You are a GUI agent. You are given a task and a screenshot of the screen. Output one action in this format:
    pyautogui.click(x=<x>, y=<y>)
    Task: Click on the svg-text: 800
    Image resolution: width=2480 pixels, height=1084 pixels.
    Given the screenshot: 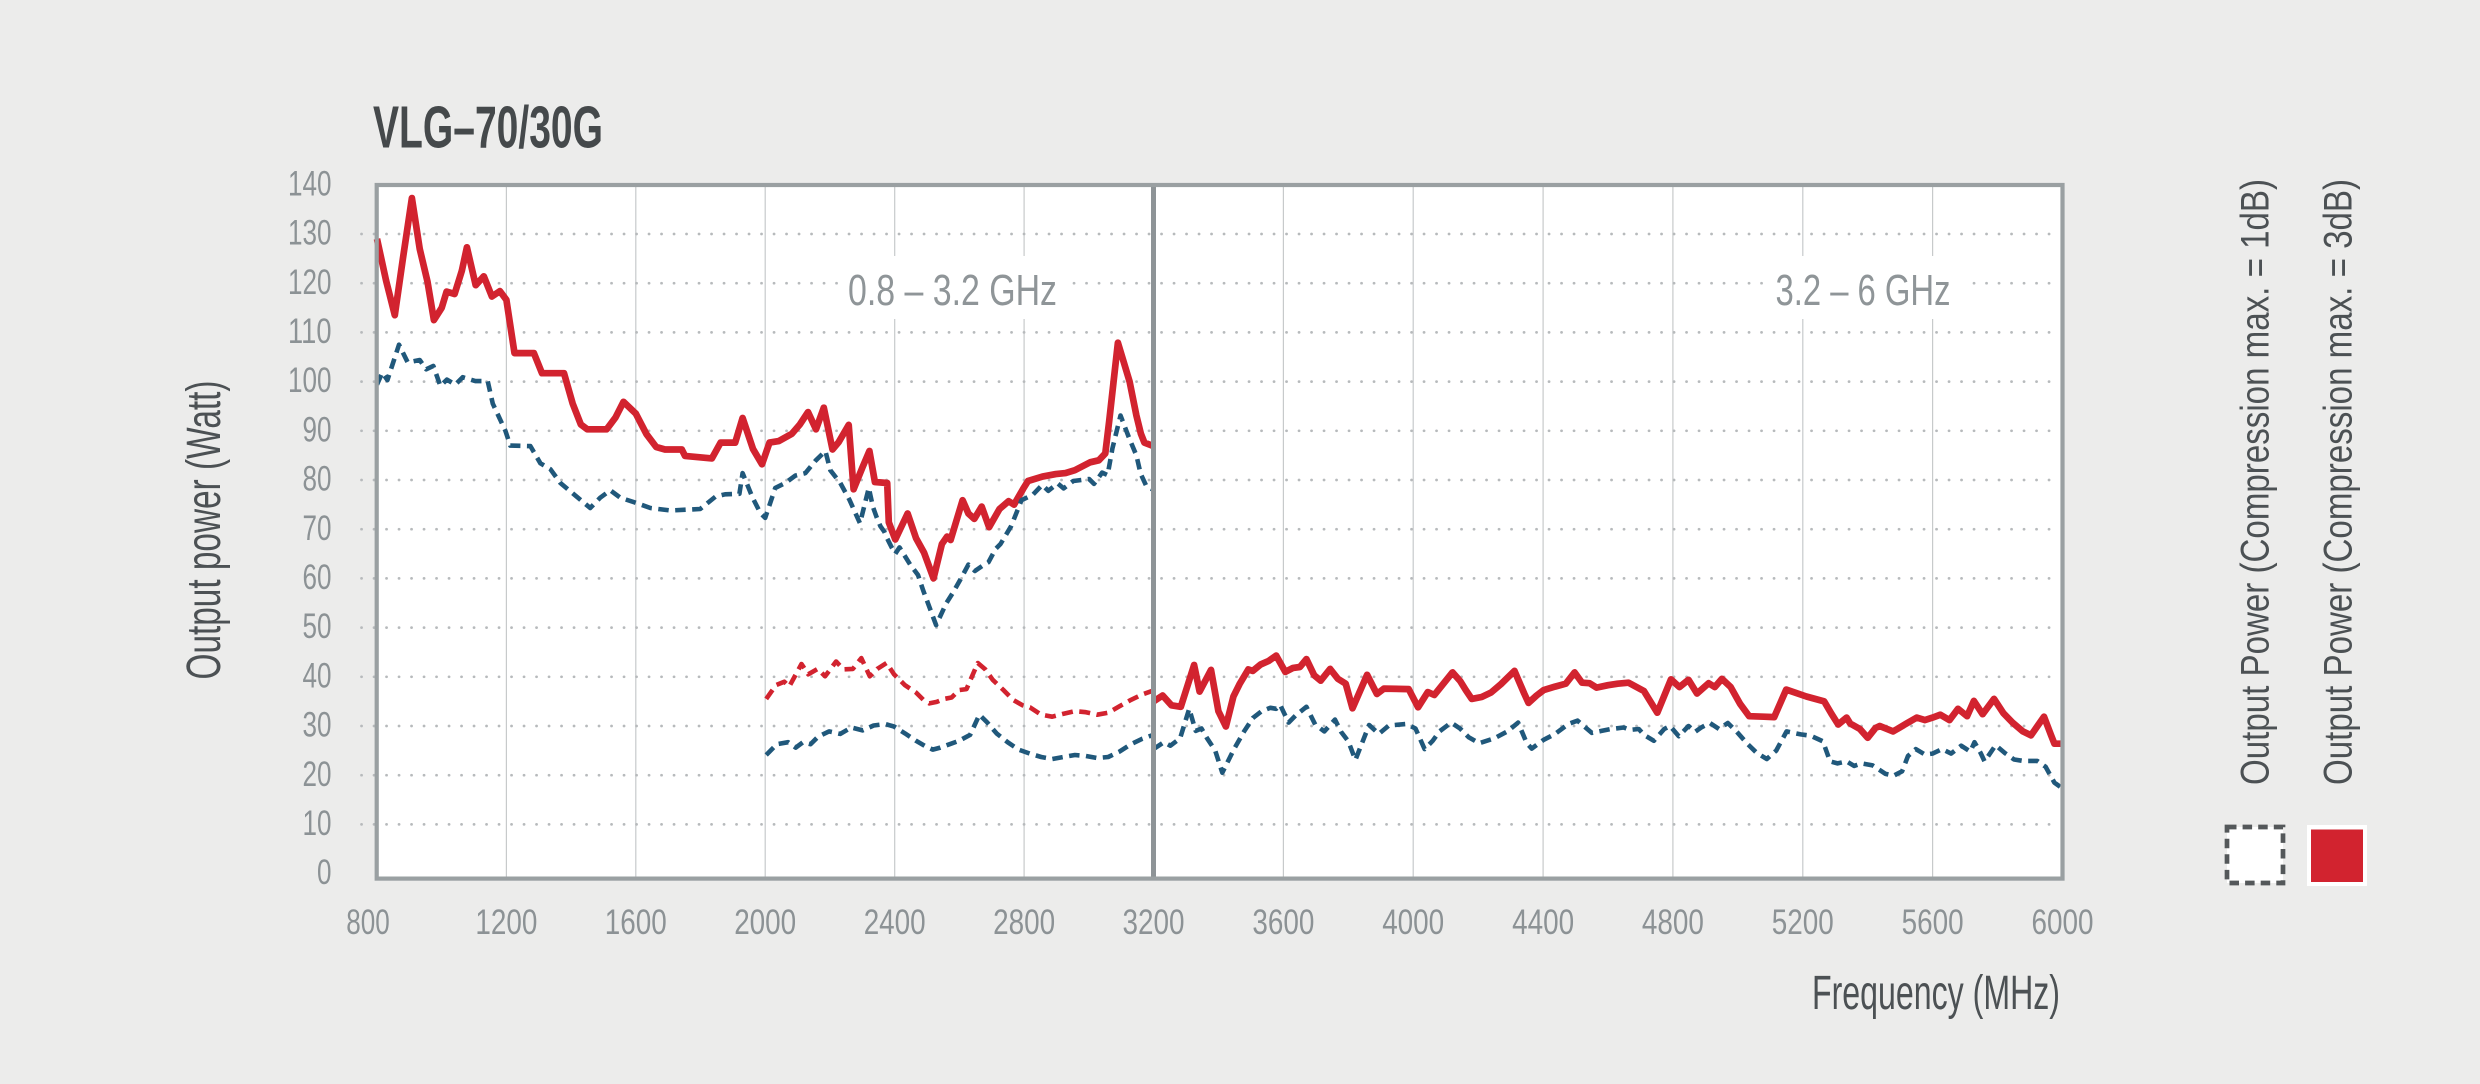 What is the action you would take?
    pyautogui.click(x=368, y=922)
    